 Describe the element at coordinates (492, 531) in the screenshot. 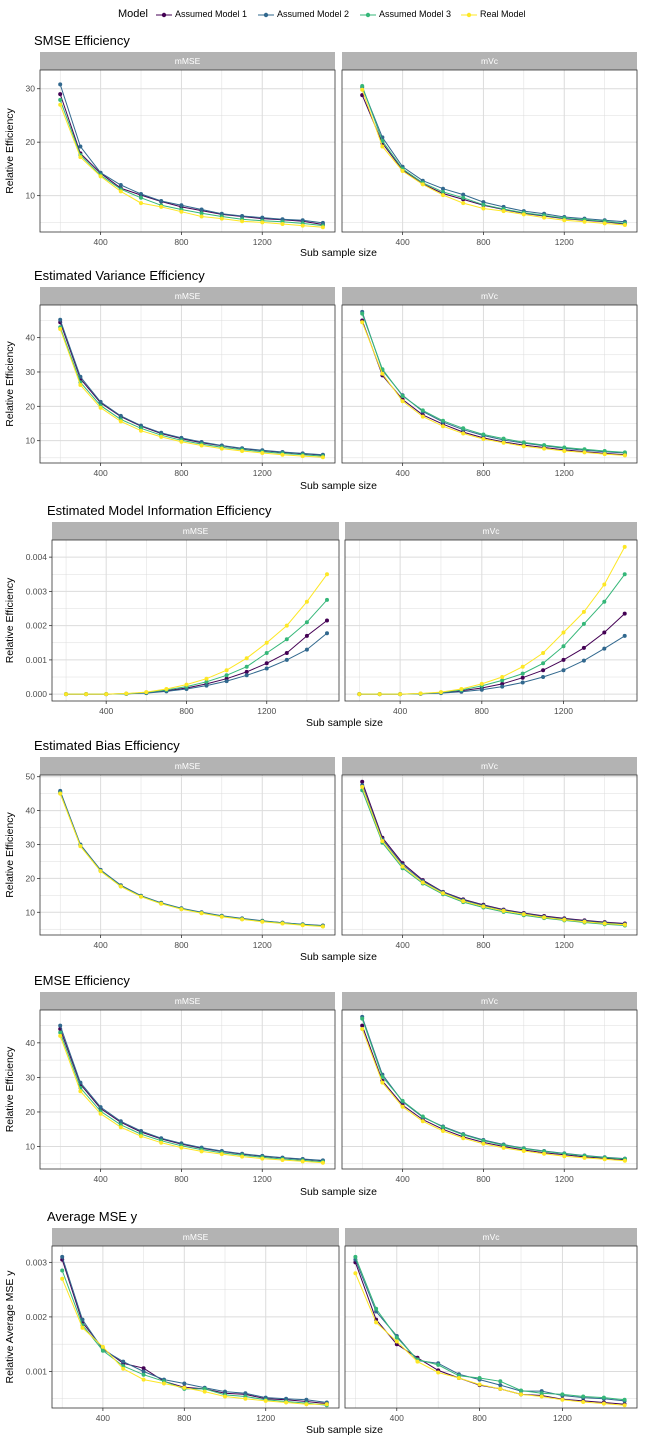

I see `facet-strip-label: mVc` at that location.